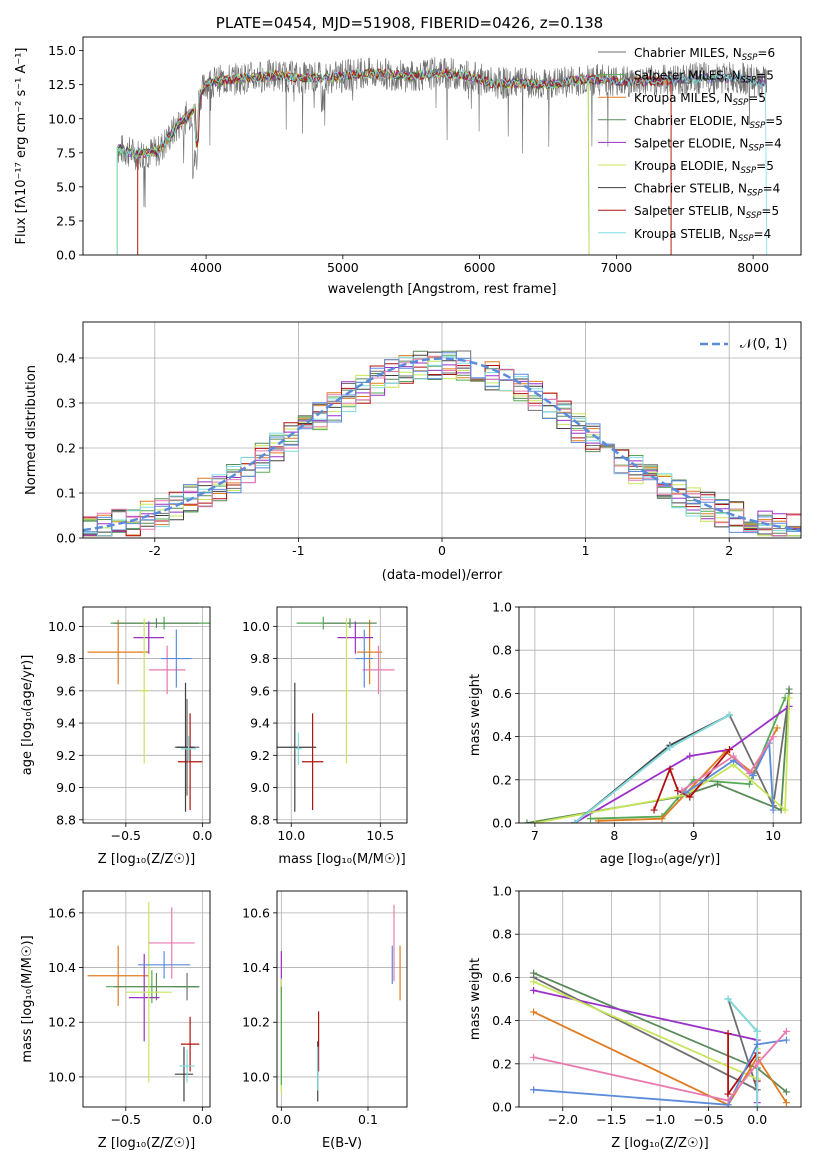 This screenshot has height=1174, width=819. Describe the element at coordinates (206, 267) in the screenshot. I see `x-tick-label: 4000` at that location.